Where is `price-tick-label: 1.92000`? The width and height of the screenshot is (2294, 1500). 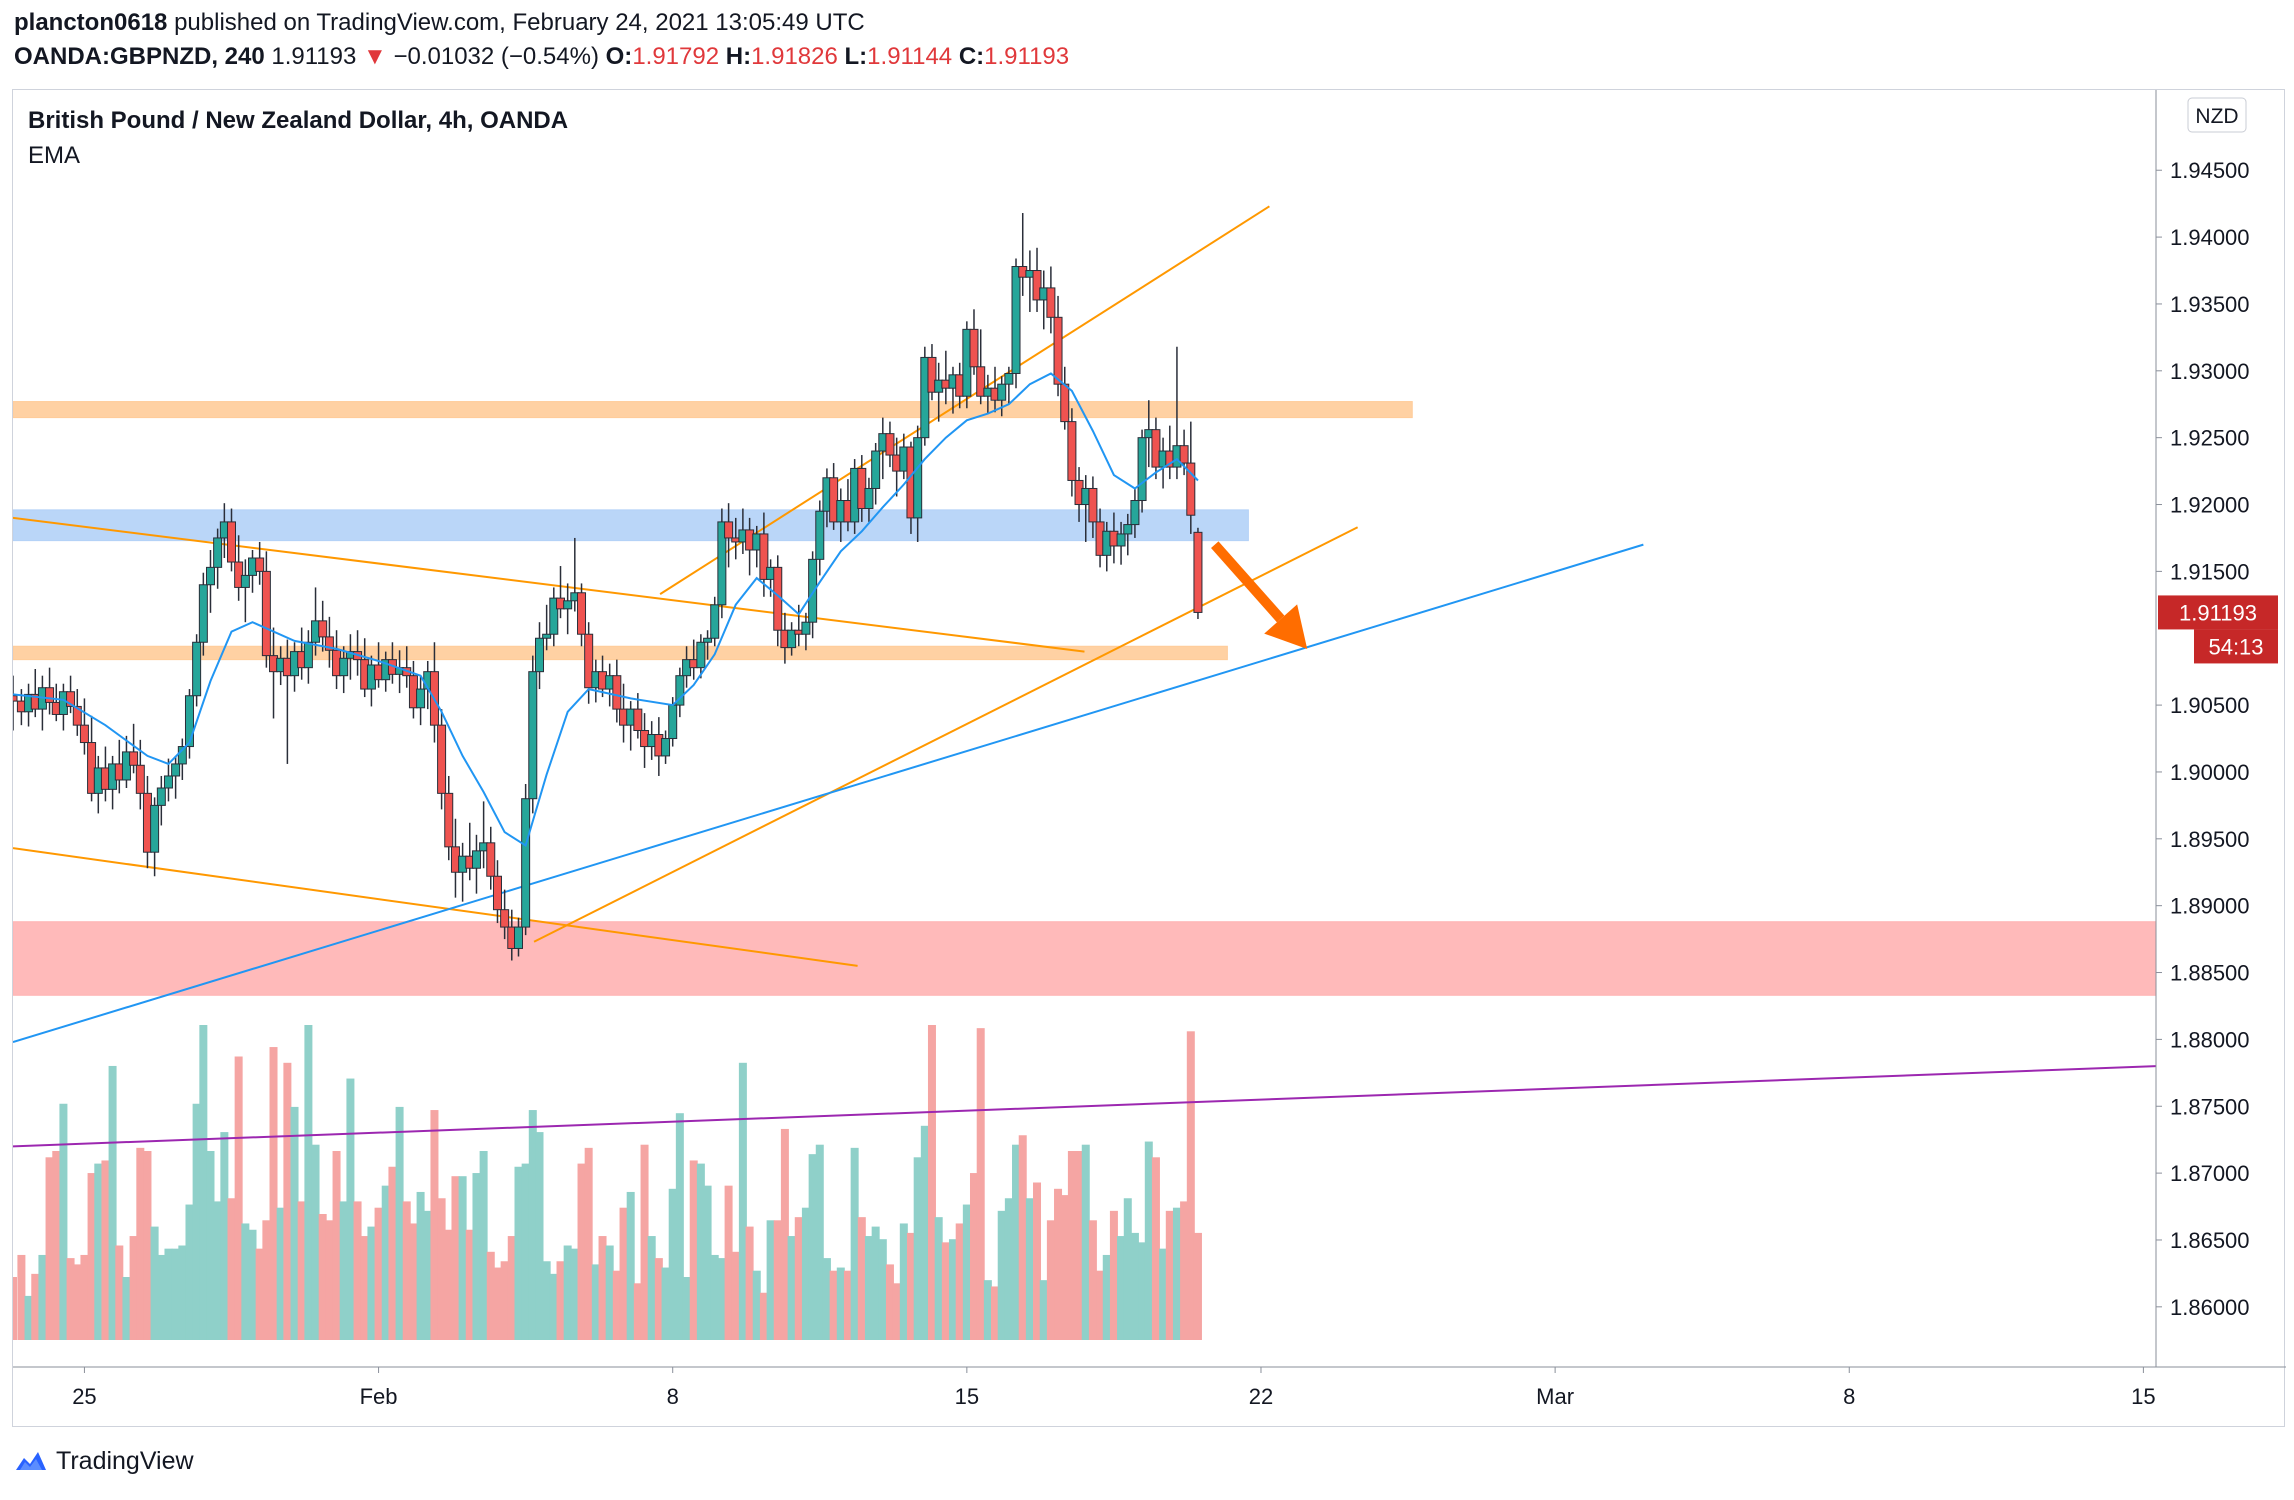 price-tick-label: 1.92000 is located at coordinates (2210, 505).